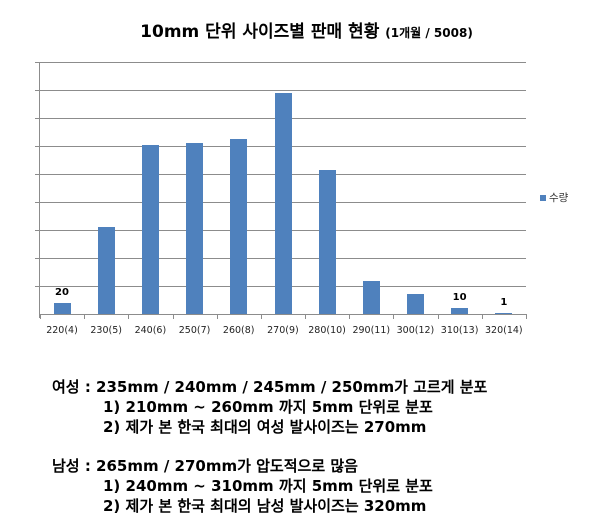 The image size is (613, 531). Describe the element at coordinates (459, 330) in the screenshot. I see `x-tick-label: 310(13)` at that location.